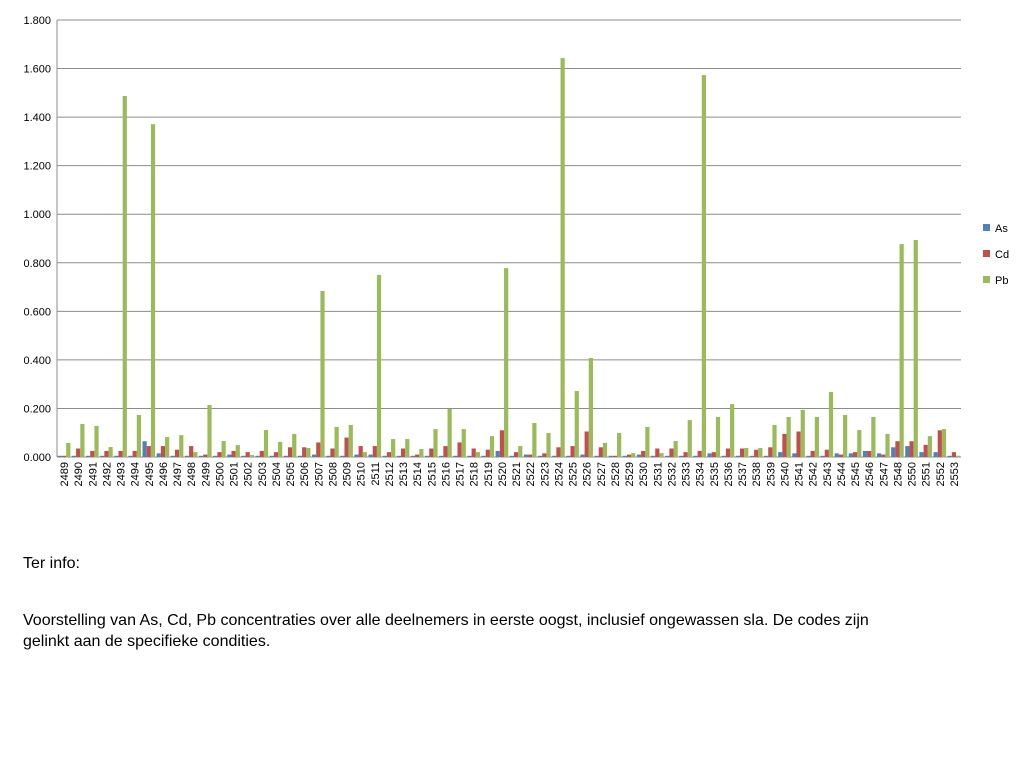 This screenshot has height=768, width=1024. I want to click on x-tick-label: 2508, so click(333, 474).